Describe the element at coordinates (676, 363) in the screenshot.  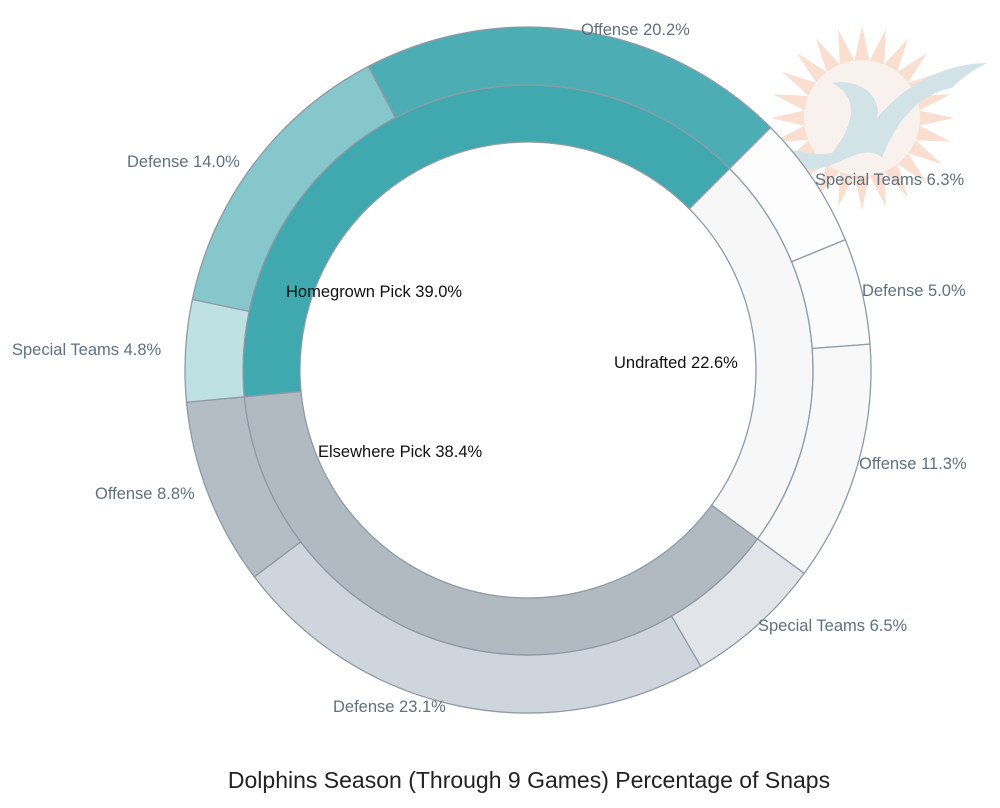
I see `inner-slice-label: Undrafted 22.6%` at that location.